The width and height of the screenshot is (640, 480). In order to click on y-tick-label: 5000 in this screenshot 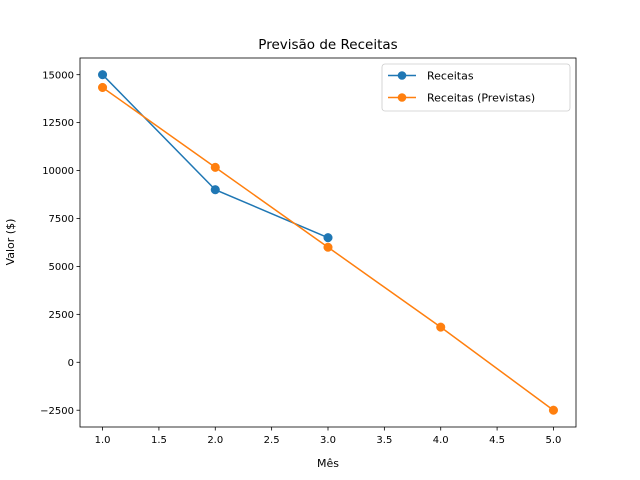, I will do `click(61, 267)`.